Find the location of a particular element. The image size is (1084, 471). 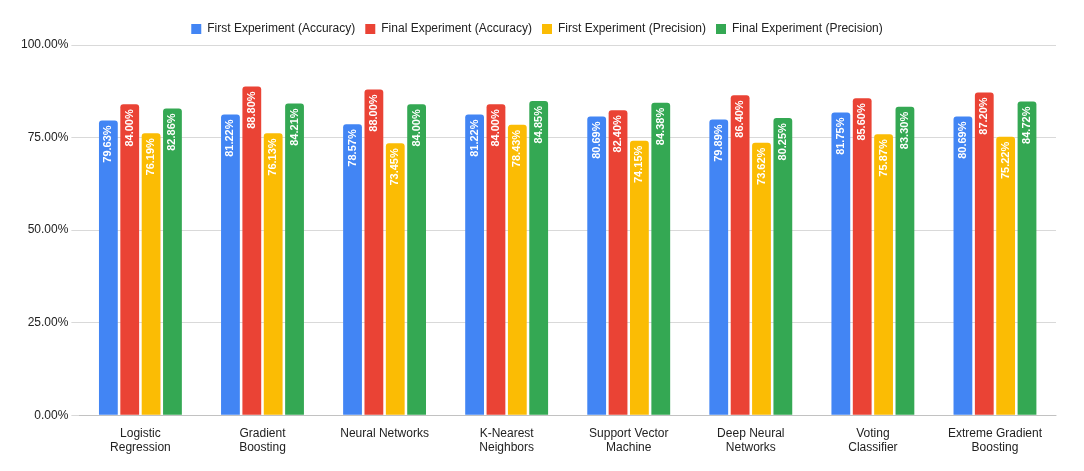

data-label: 84.21% is located at coordinates (293, 127).